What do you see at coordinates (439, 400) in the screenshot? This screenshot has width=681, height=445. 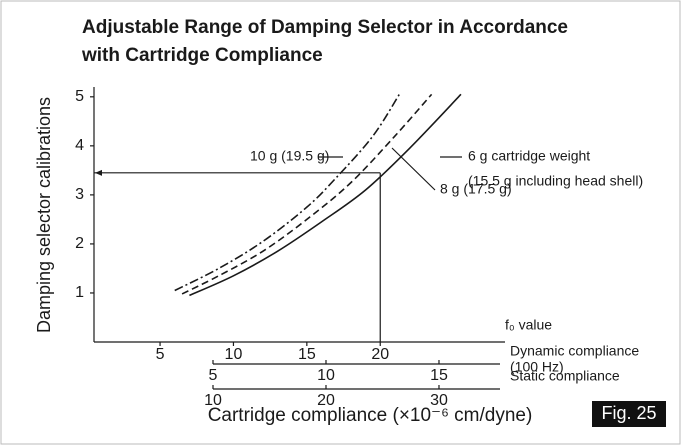 I see `secondary-tick-label: 30` at bounding box center [439, 400].